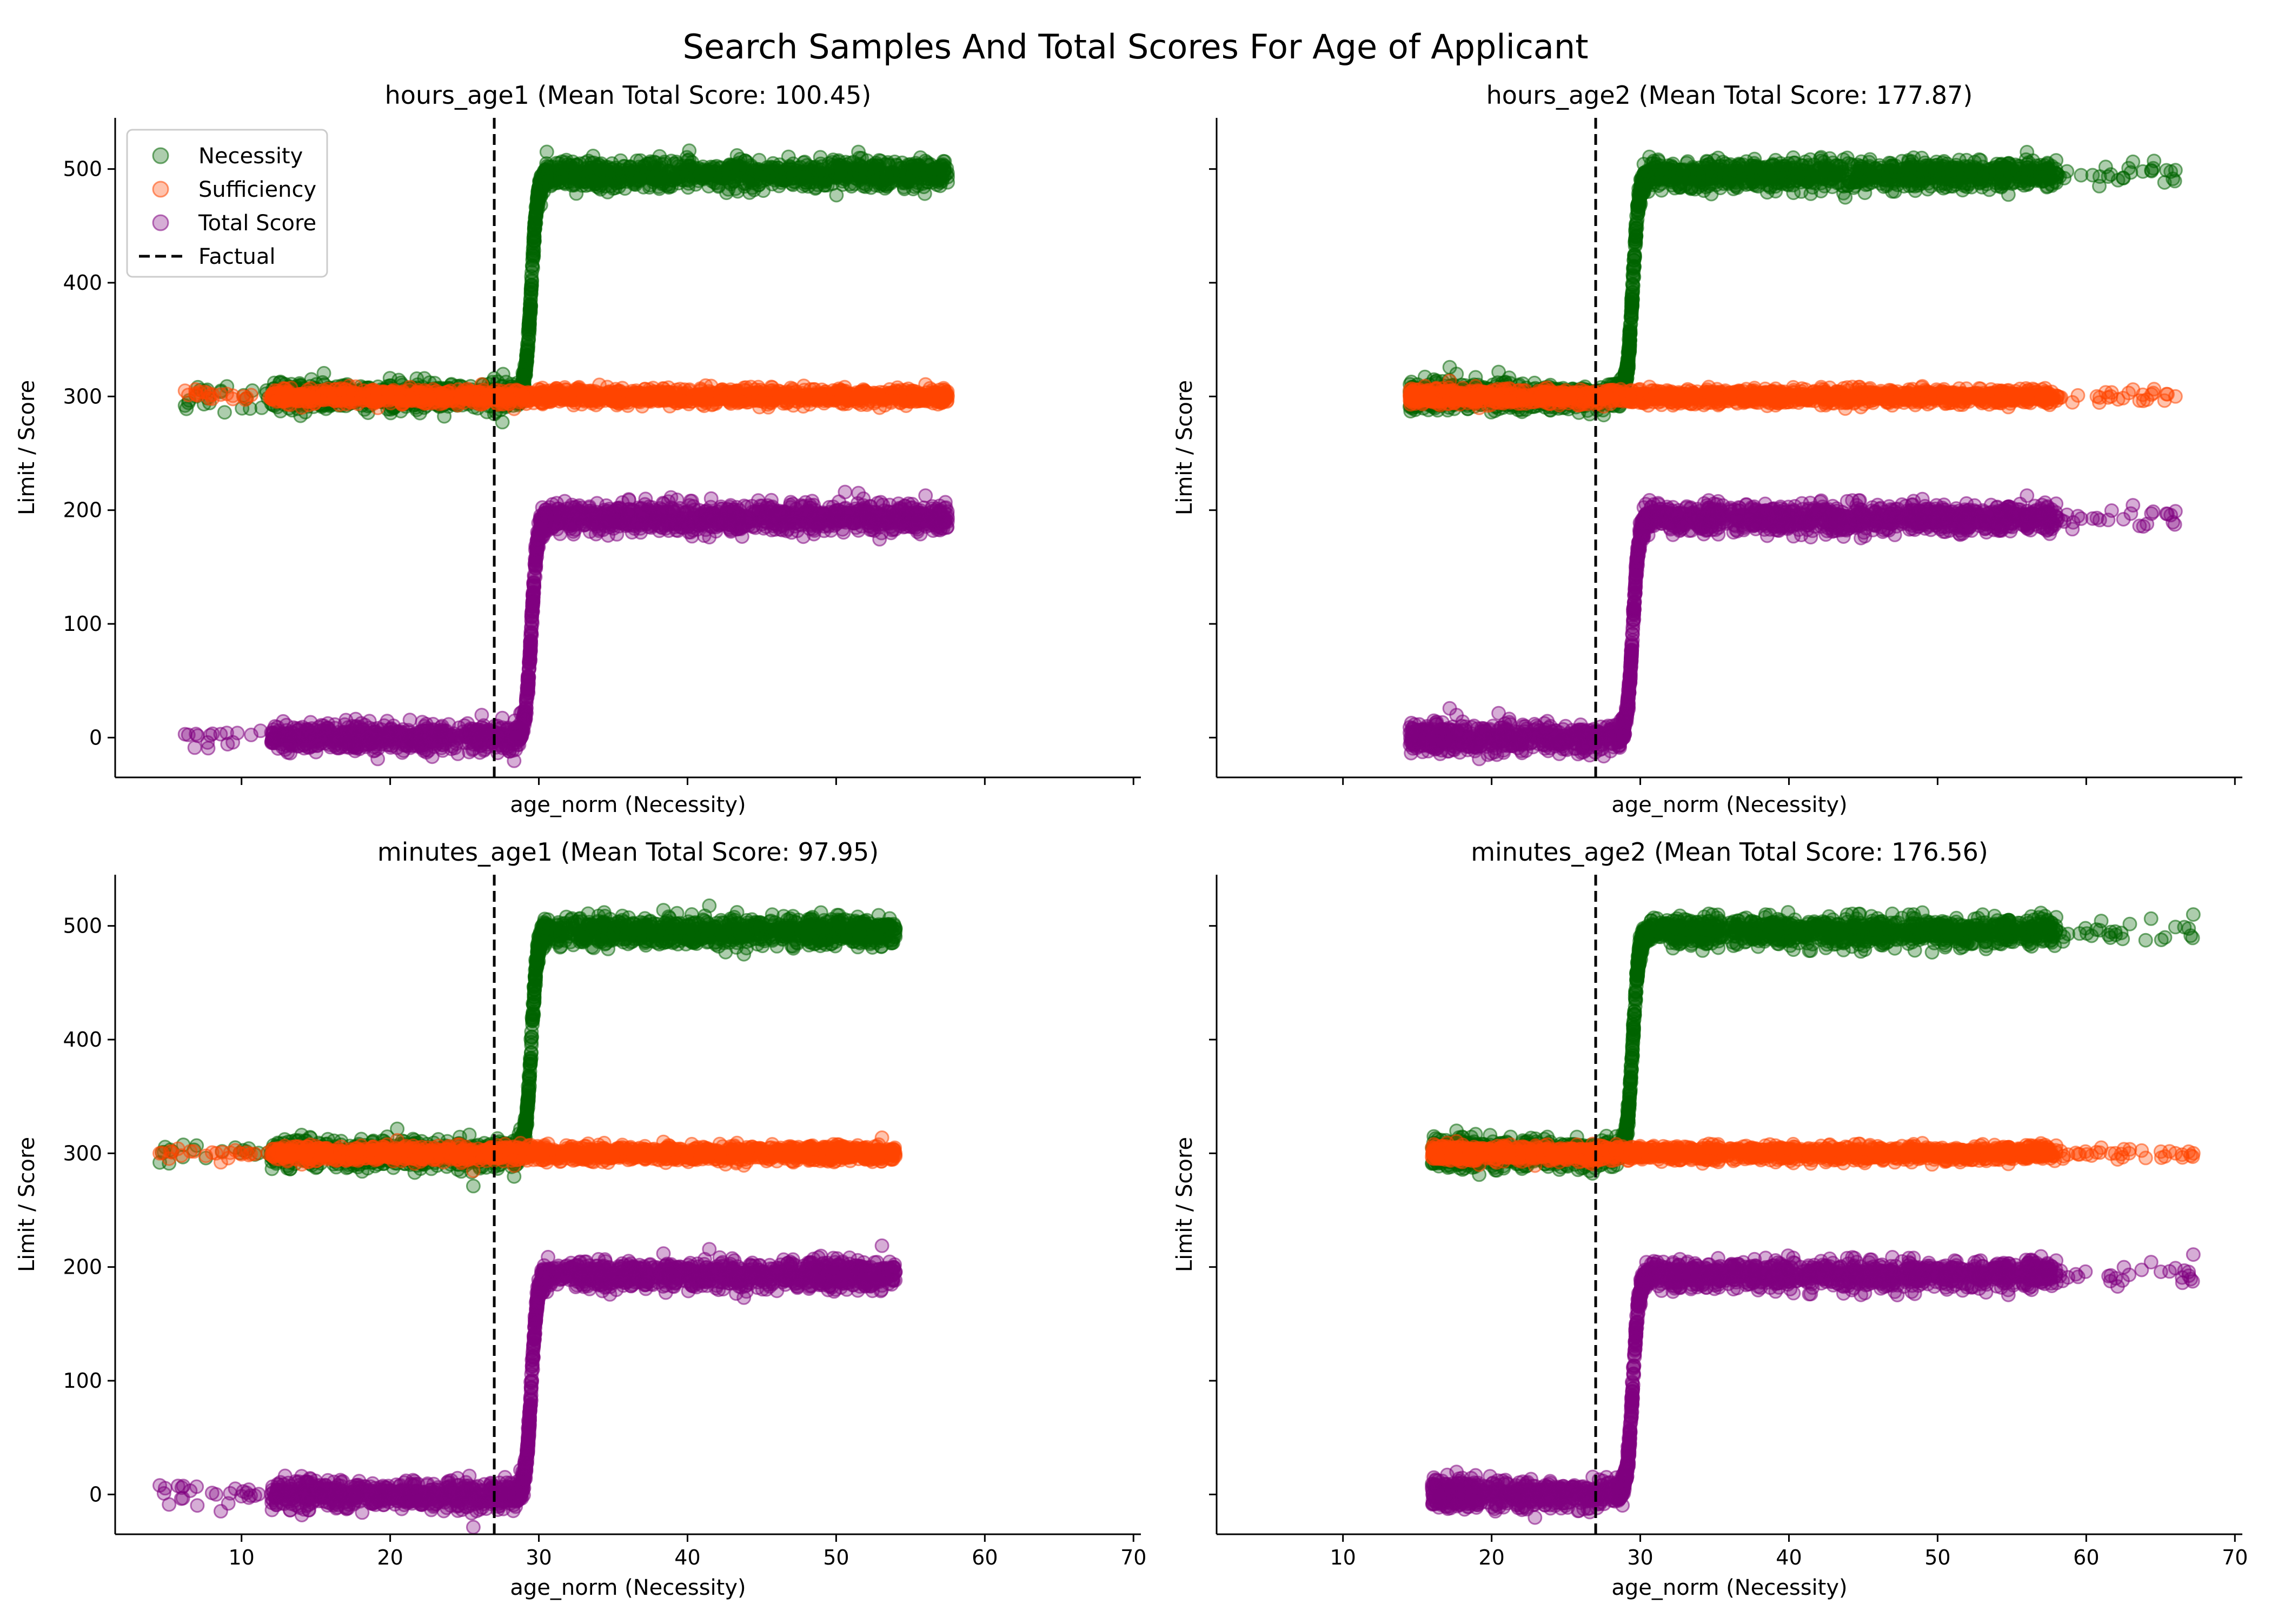 The width and height of the screenshot is (2271, 1624). I want to click on subplot-title: hours_age1 (Mean Total Score: 100.45), so click(628, 95).